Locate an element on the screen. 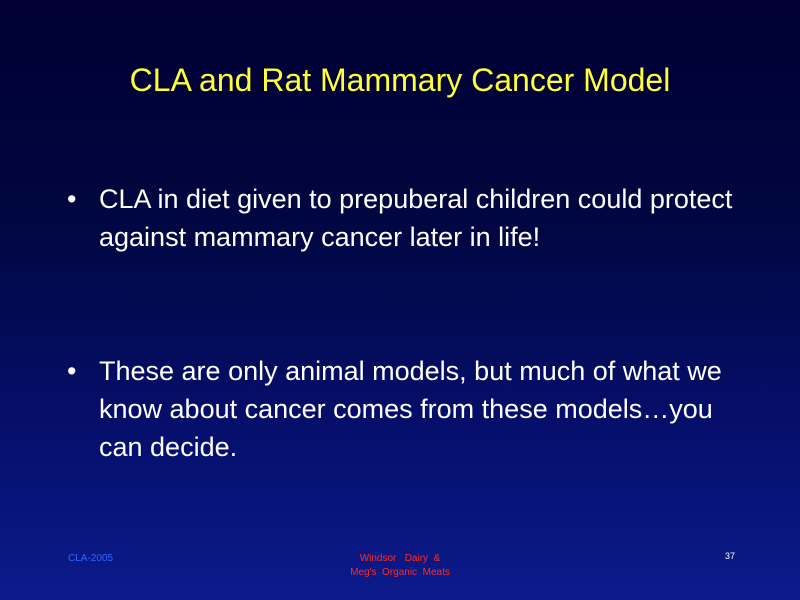  footer-center-label: Windsor Dairy & Meg's Organic Meats is located at coordinates (400, 566).